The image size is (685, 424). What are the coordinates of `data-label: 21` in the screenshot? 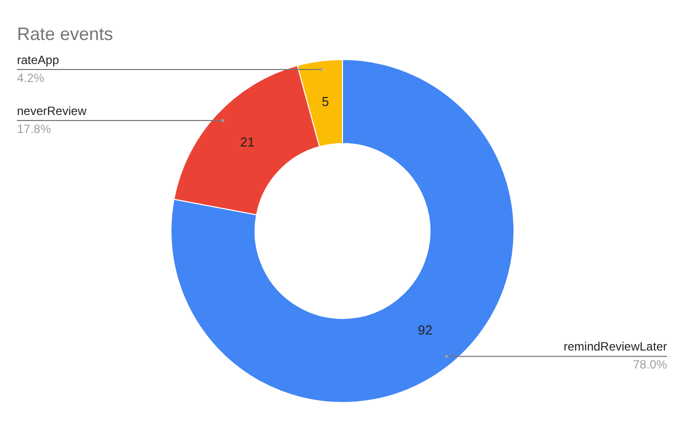 It's located at (247, 142).